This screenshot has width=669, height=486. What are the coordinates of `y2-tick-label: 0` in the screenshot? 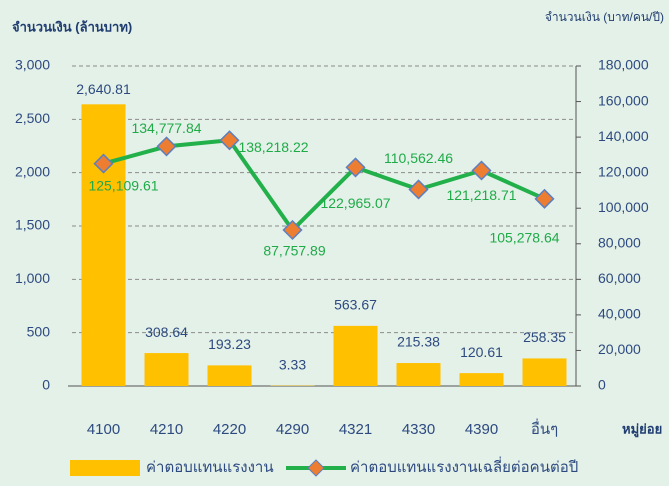 It's located at (602, 385).